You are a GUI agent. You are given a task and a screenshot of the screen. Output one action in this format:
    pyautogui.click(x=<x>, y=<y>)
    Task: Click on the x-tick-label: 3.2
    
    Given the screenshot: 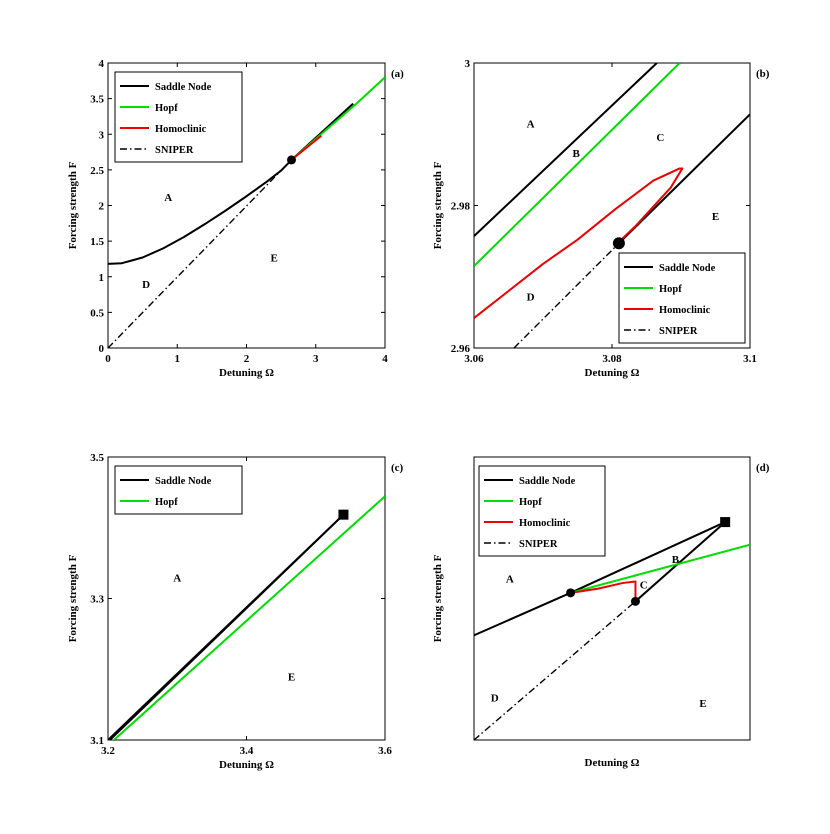 What is the action you would take?
    pyautogui.click(x=108, y=751)
    